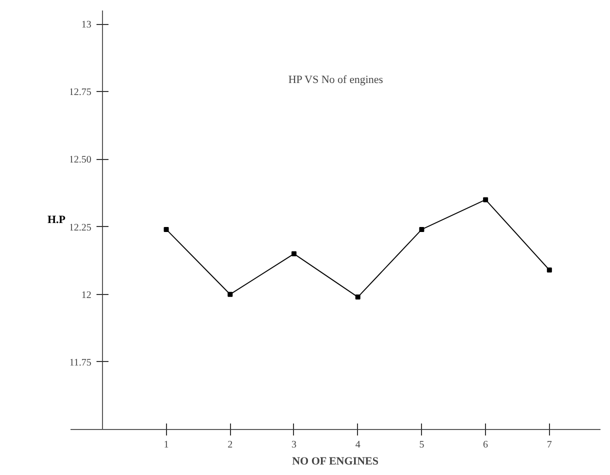  I want to click on x-tick-label: 7, so click(549, 445).